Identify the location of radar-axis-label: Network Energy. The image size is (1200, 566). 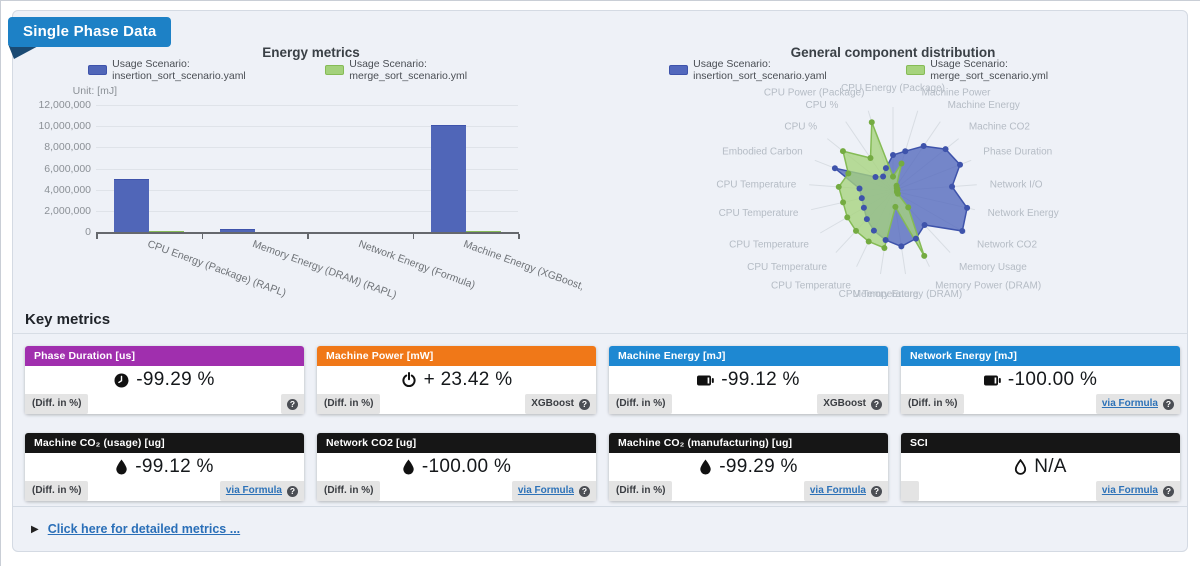
(1023, 213).